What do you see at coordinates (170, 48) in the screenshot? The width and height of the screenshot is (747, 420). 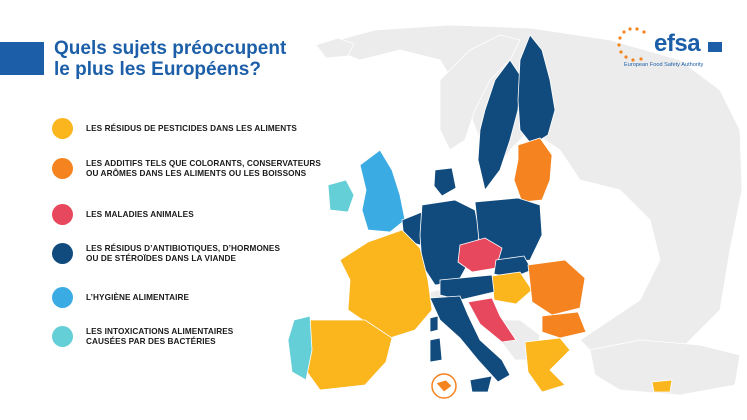 I see `title-line-1: Quels sujets préoccupent` at bounding box center [170, 48].